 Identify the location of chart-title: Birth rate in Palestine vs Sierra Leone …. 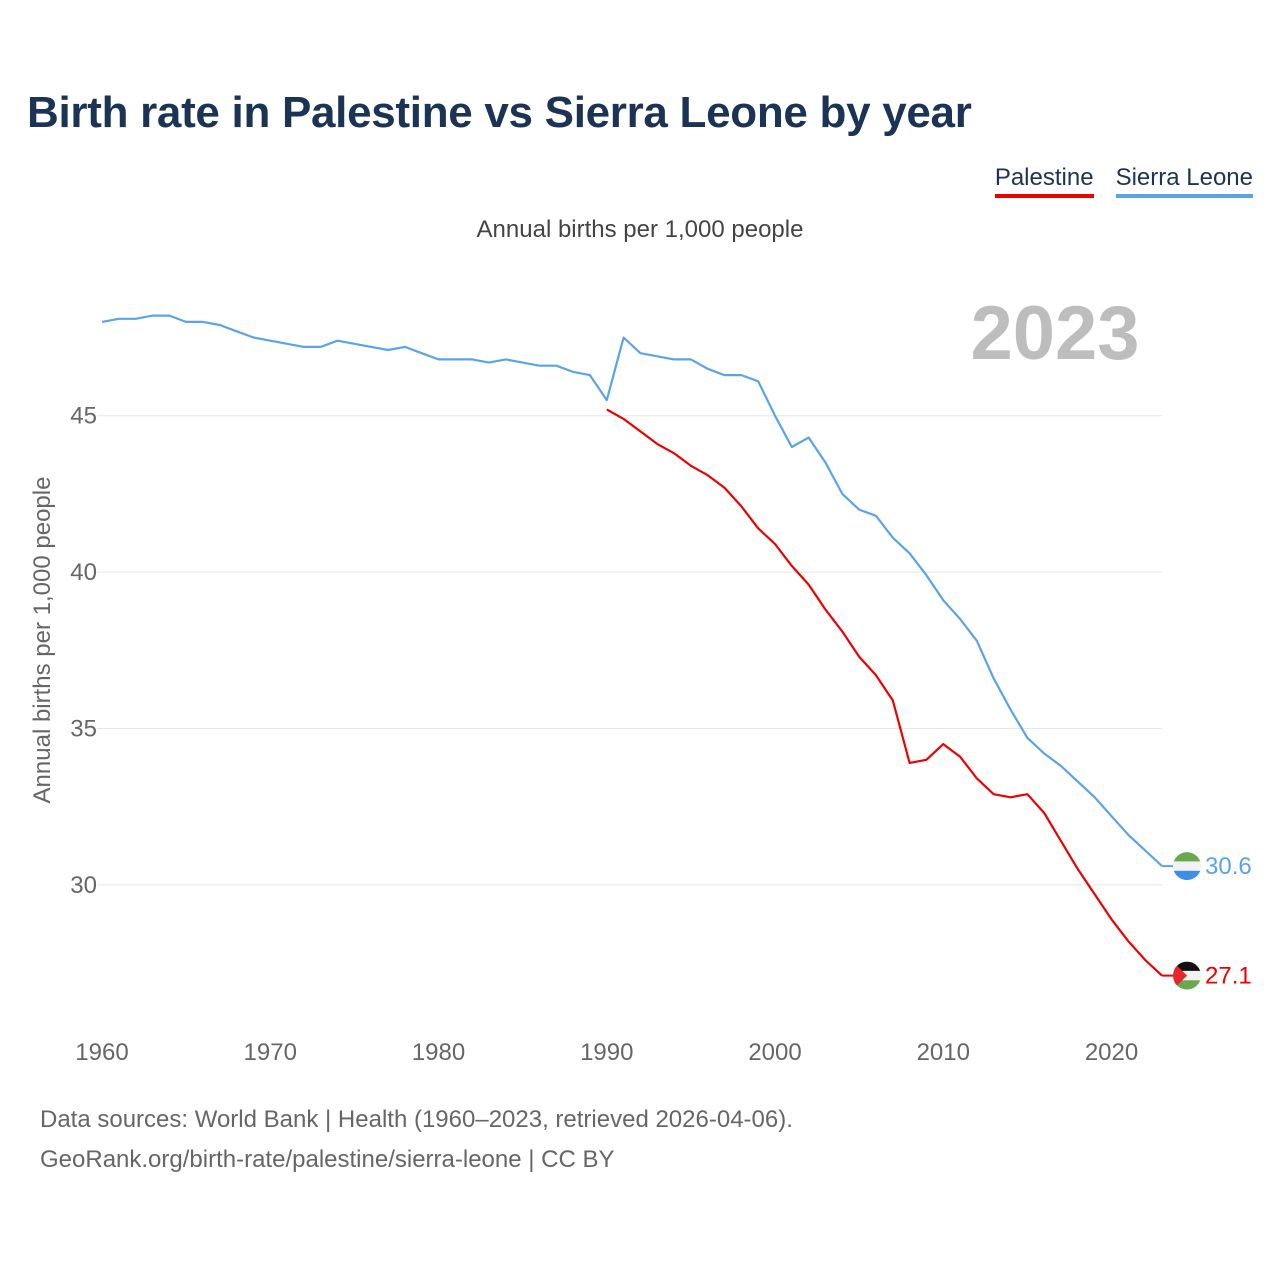
(499, 112).